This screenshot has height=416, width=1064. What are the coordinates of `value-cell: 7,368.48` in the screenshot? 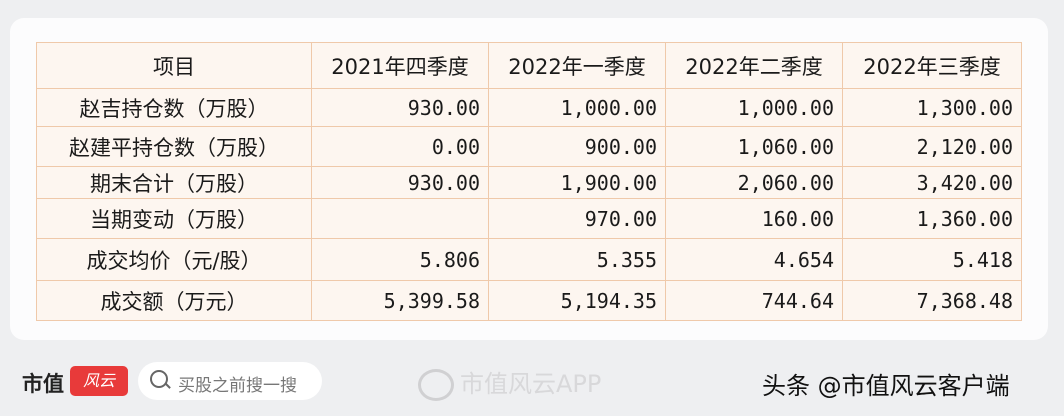 It's located at (932, 300).